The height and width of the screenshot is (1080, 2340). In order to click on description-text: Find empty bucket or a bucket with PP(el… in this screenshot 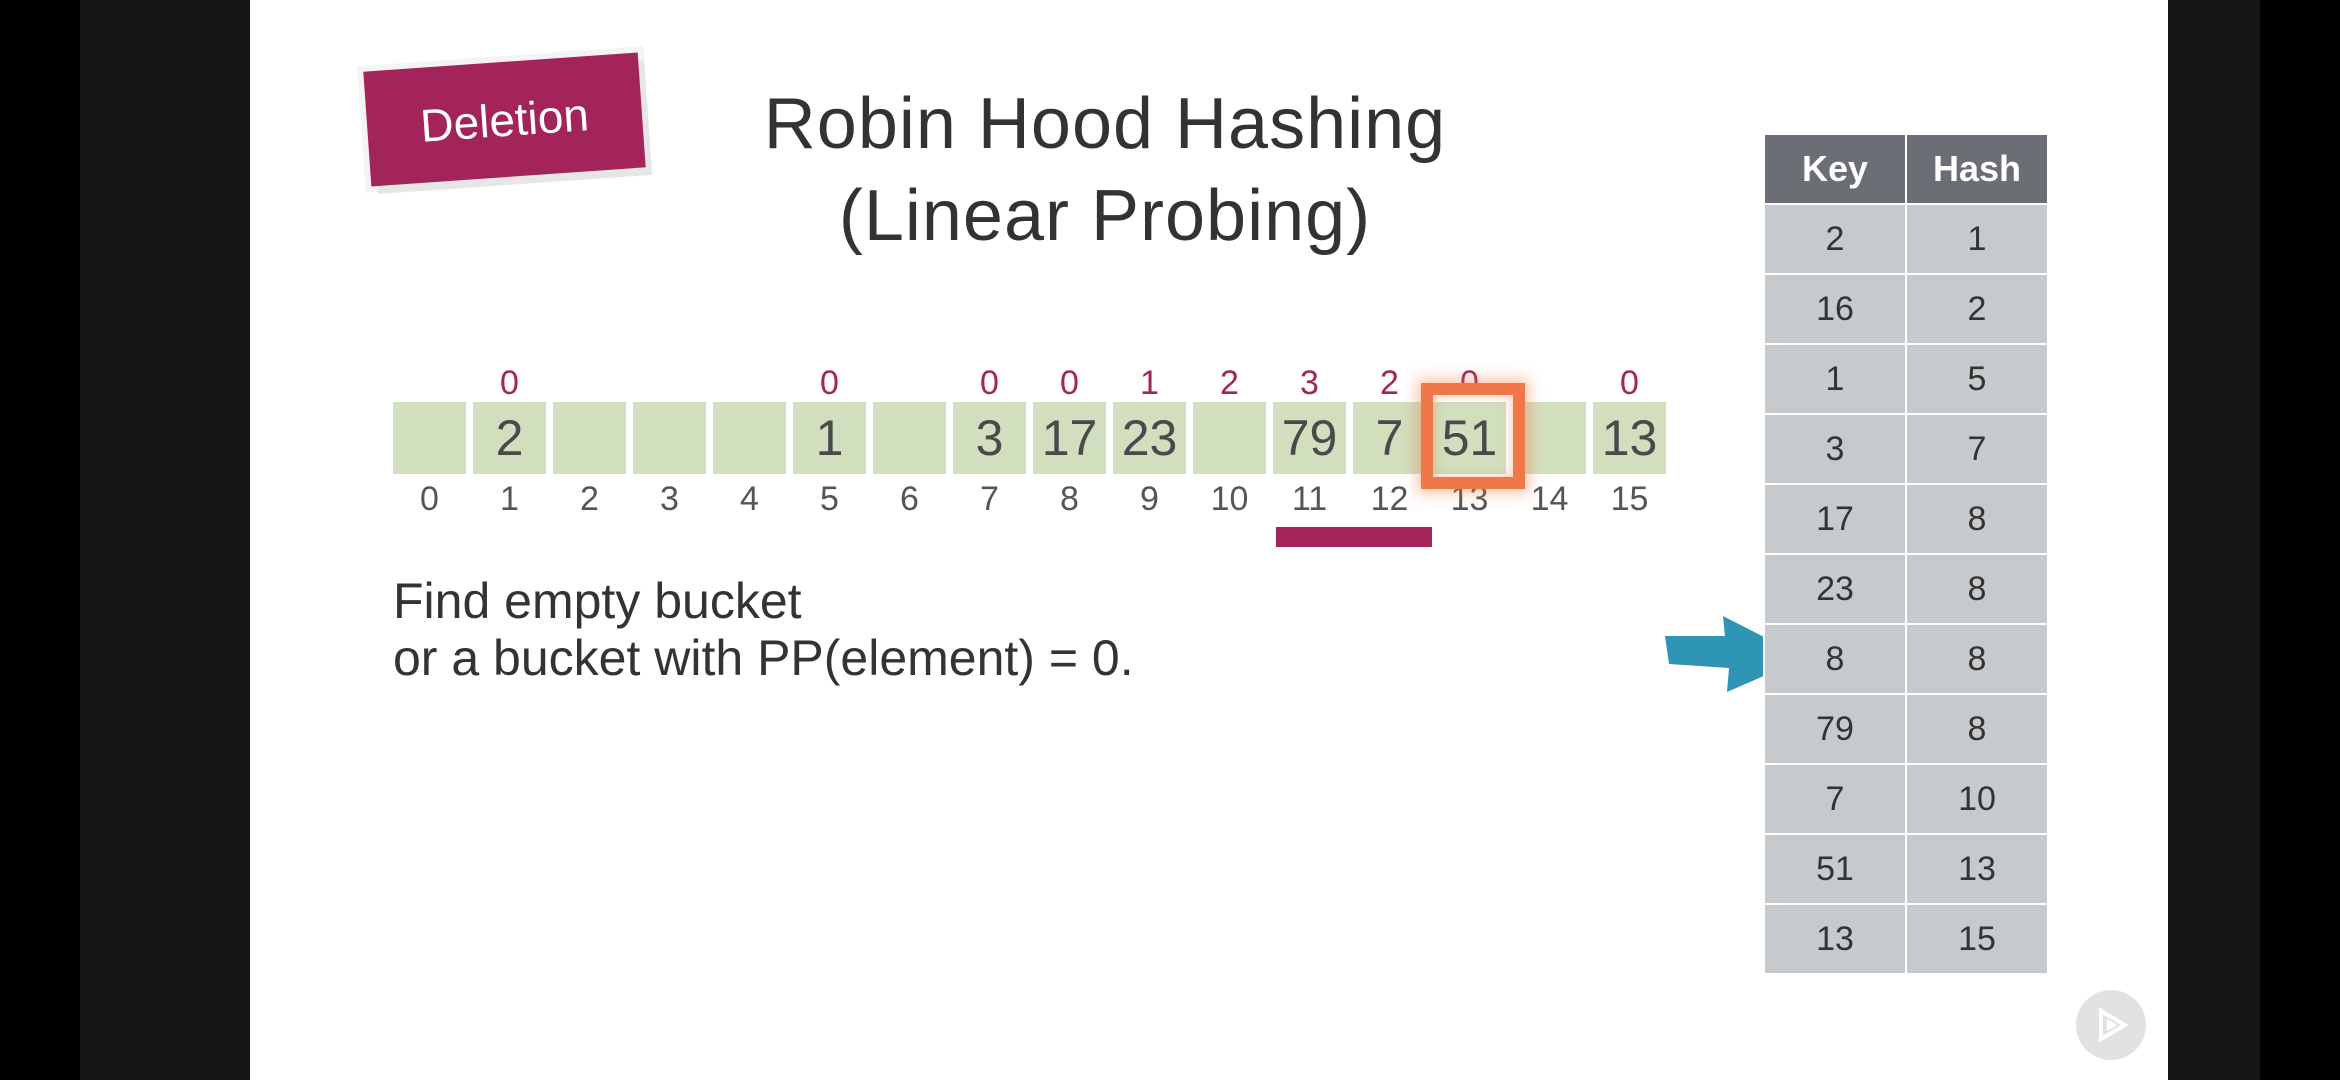, I will do `click(763, 630)`.